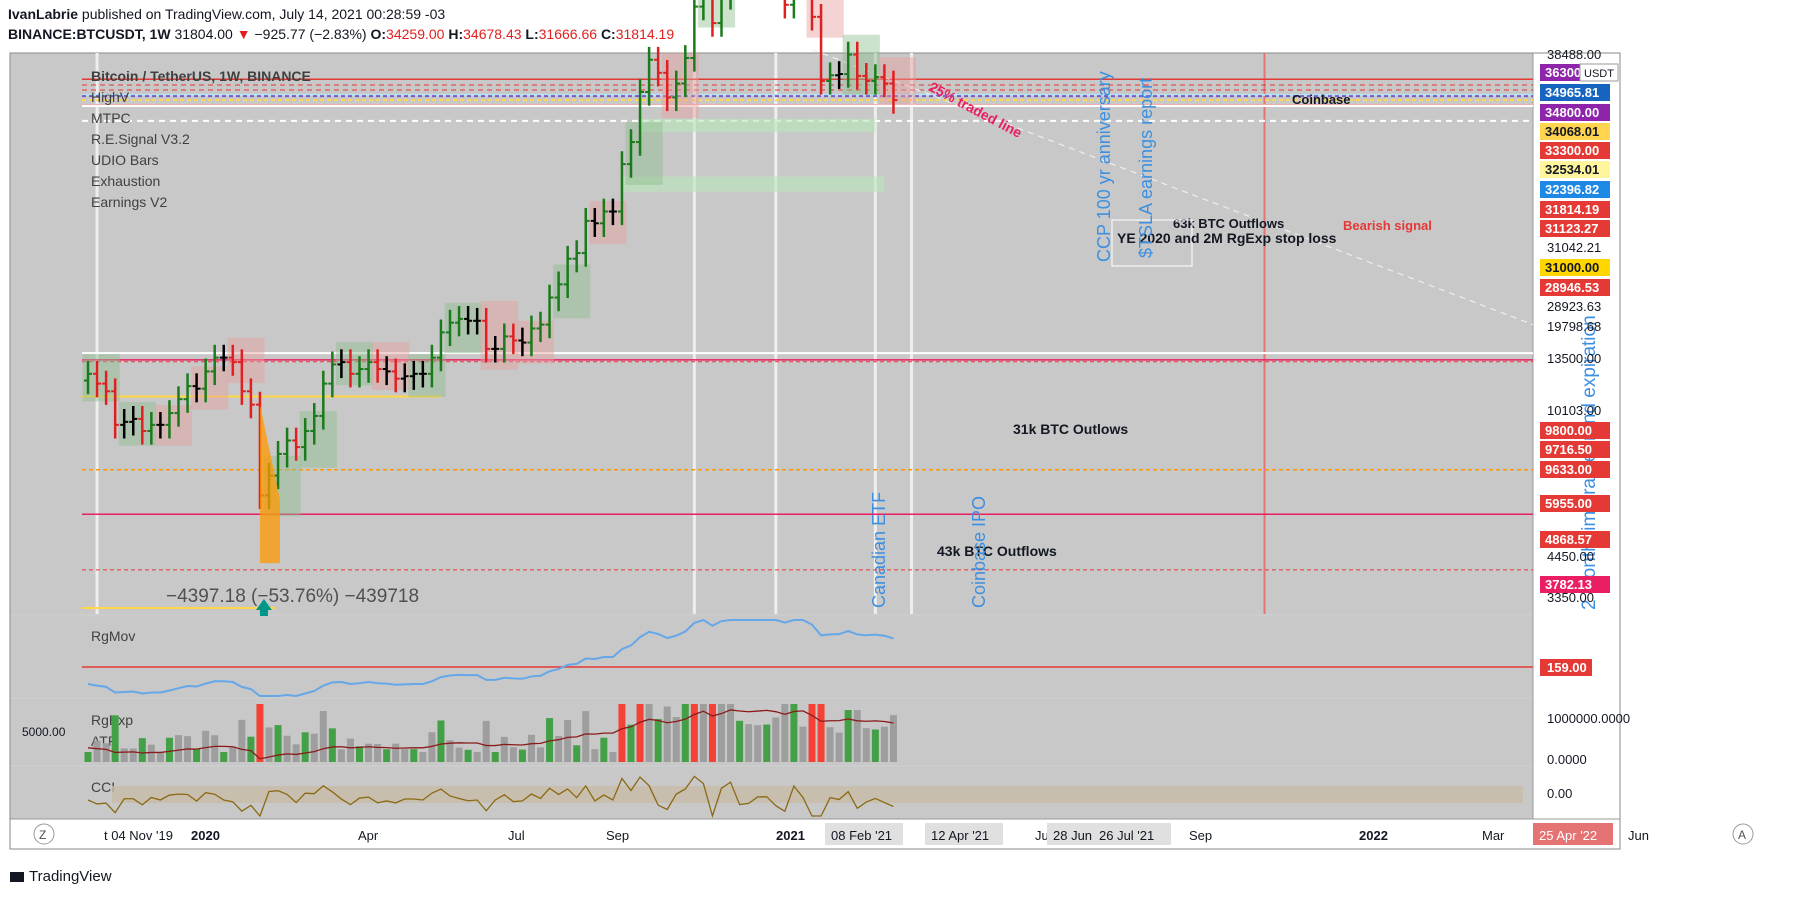 The height and width of the screenshot is (899, 1805). I want to click on annotation-coinbase-ipo: Coinbase IPO, so click(979, 552).